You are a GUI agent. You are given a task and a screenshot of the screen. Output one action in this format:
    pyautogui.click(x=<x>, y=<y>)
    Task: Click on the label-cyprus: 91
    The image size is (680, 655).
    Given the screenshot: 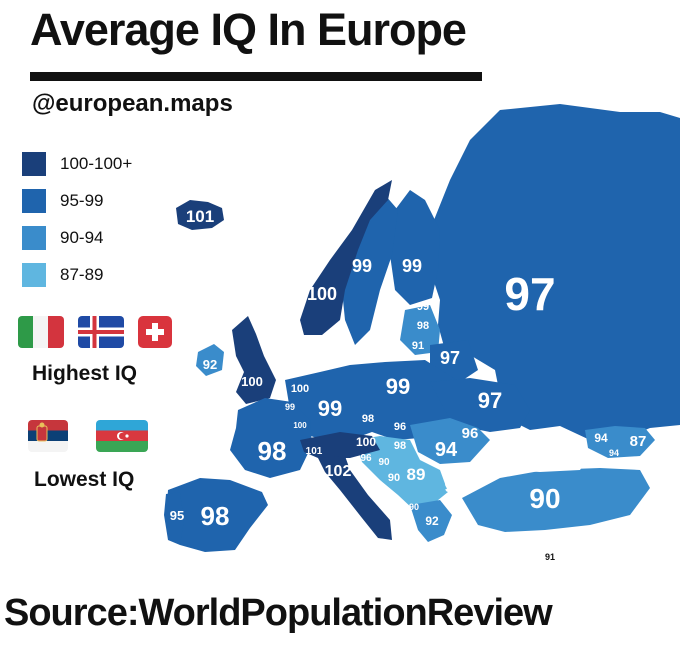 What is the action you would take?
    pyautogui.click(x=550, y=557)
    